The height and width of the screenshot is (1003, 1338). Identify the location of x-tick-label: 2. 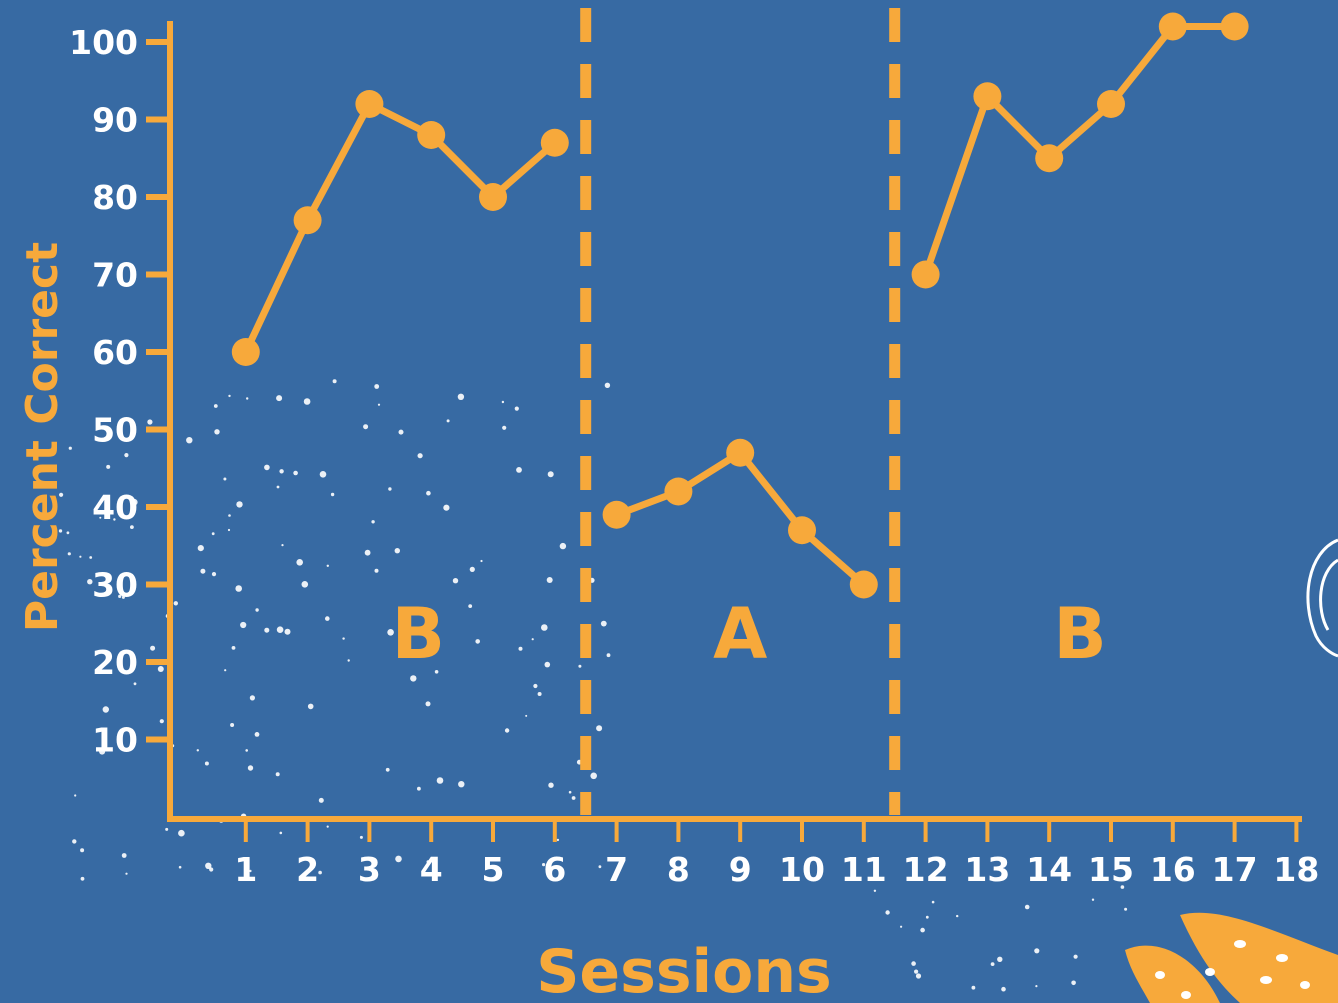
(307, 869).